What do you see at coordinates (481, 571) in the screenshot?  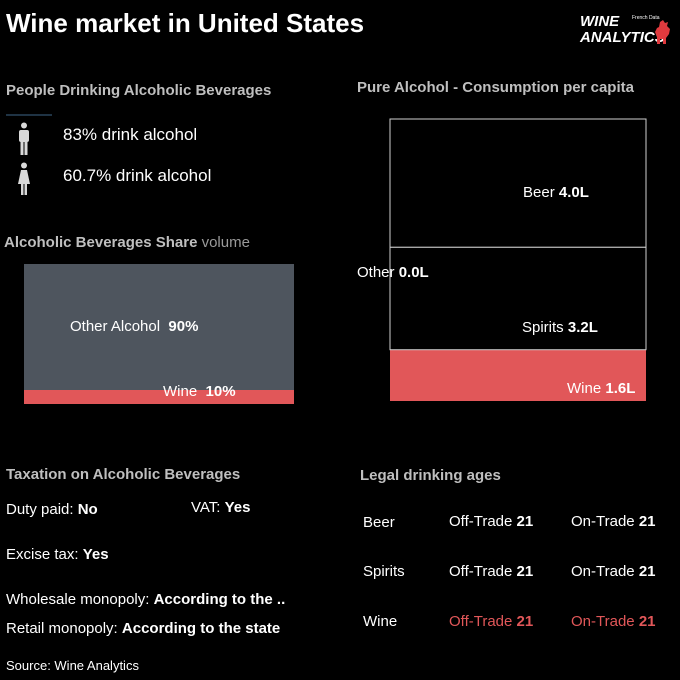 I see `legal-row-spirits-off-label: Off-Trade` at bounding box center [481, 571].